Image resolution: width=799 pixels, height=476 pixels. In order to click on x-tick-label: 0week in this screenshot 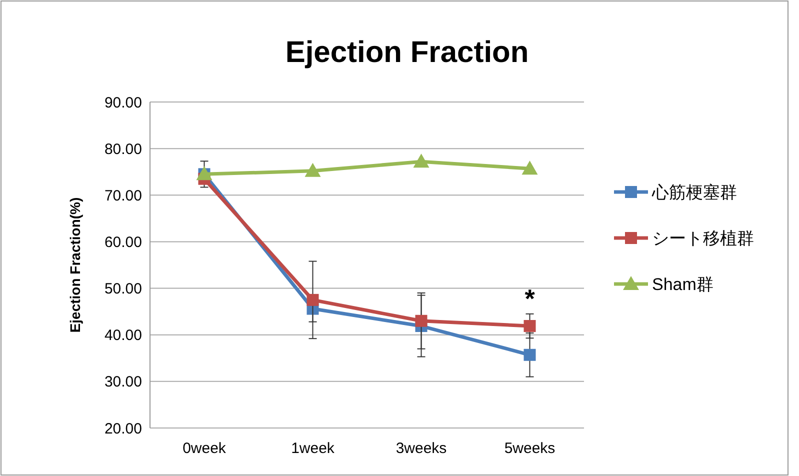, I will do `click(204, 448)`.